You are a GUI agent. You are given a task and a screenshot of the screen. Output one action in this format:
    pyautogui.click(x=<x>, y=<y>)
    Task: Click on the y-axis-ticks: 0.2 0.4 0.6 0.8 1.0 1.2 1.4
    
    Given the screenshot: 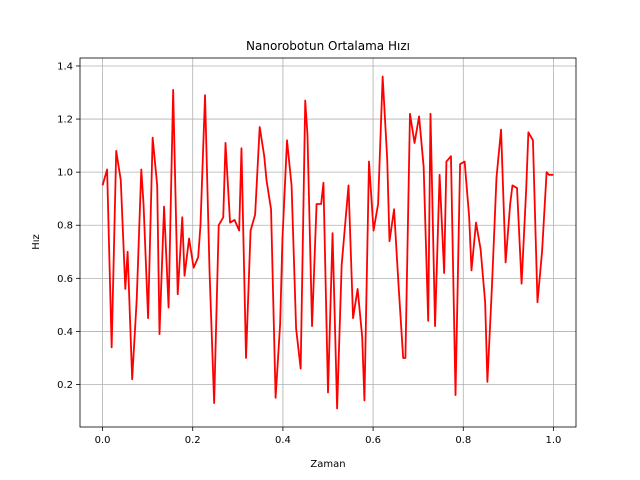 What is the action you would take?
    pyautogui.click(x=68, y=226)
    